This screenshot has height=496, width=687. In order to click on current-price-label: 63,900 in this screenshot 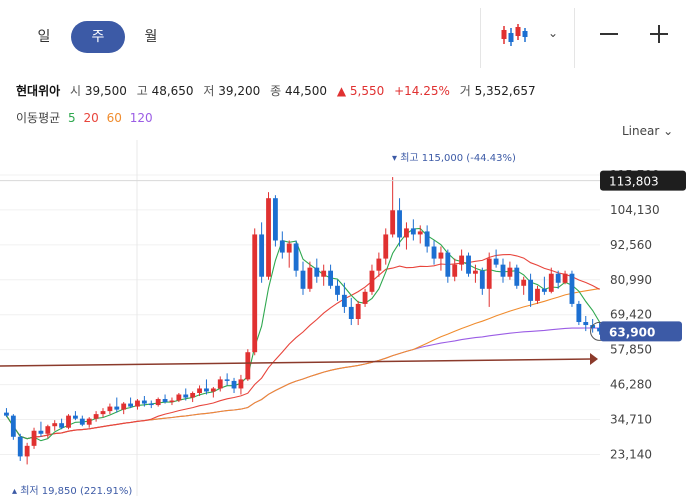, I will do `click(632, 332)`.